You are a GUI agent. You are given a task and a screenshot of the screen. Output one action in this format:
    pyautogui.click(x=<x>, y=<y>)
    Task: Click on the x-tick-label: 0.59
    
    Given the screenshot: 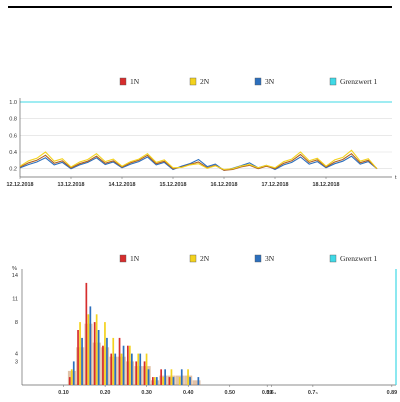 What is the action you would take?
    pyautogui.click(x=267, y=393)
    